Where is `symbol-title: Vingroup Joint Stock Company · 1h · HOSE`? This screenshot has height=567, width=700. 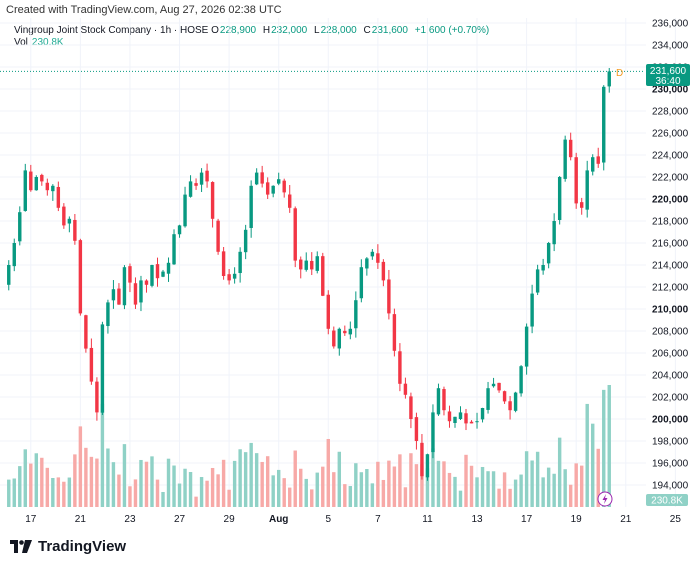 symbol-title: Vingroup Joint Stock Company · 1h · HOSE is located at coordinates (111, 30).